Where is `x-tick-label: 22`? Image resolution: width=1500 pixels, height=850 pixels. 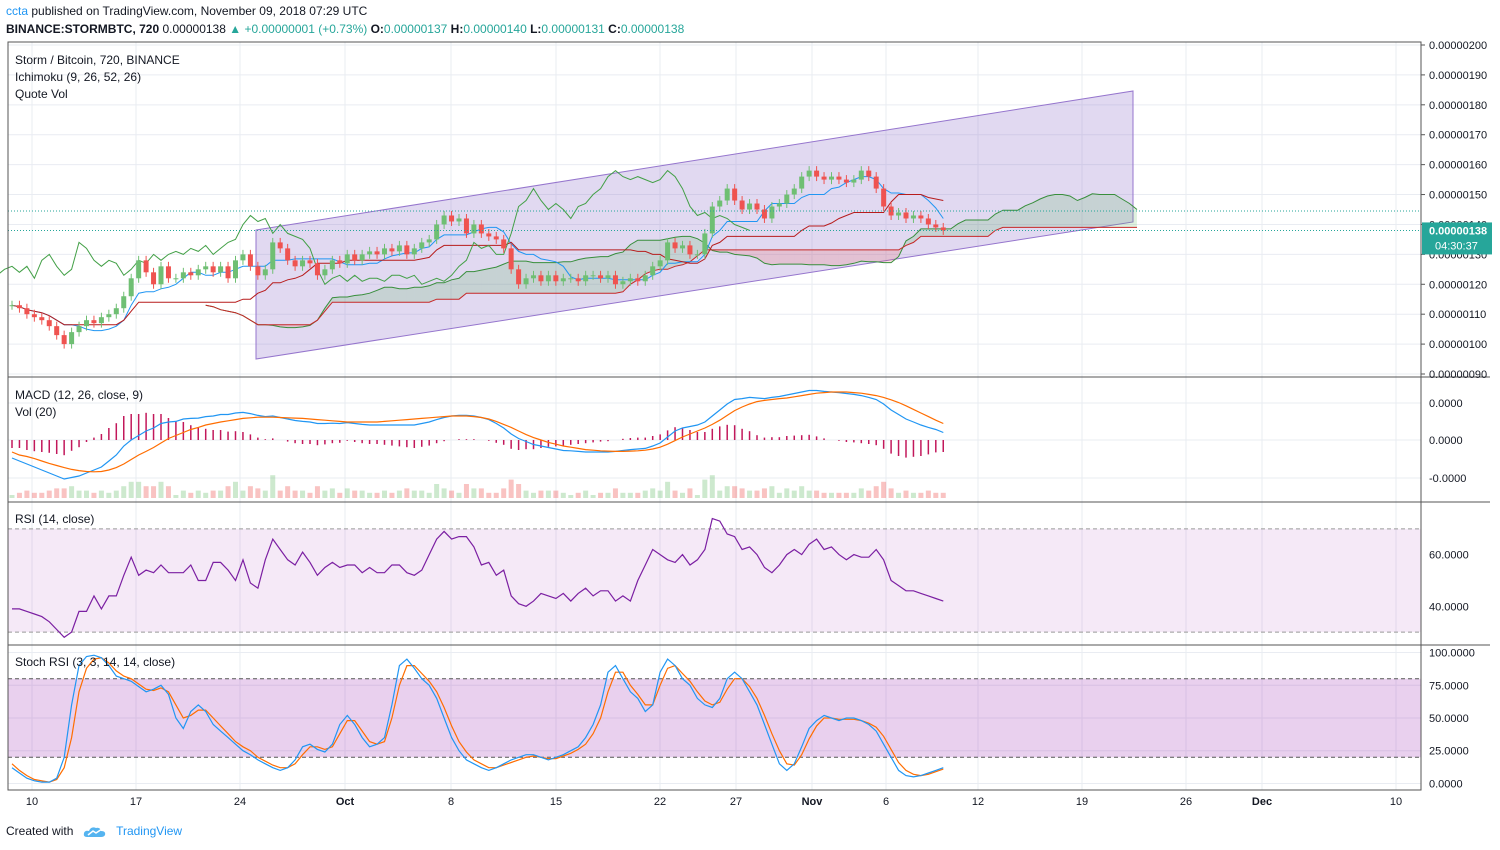
x-tick-label: 22 is located at coordinates (660, 802).